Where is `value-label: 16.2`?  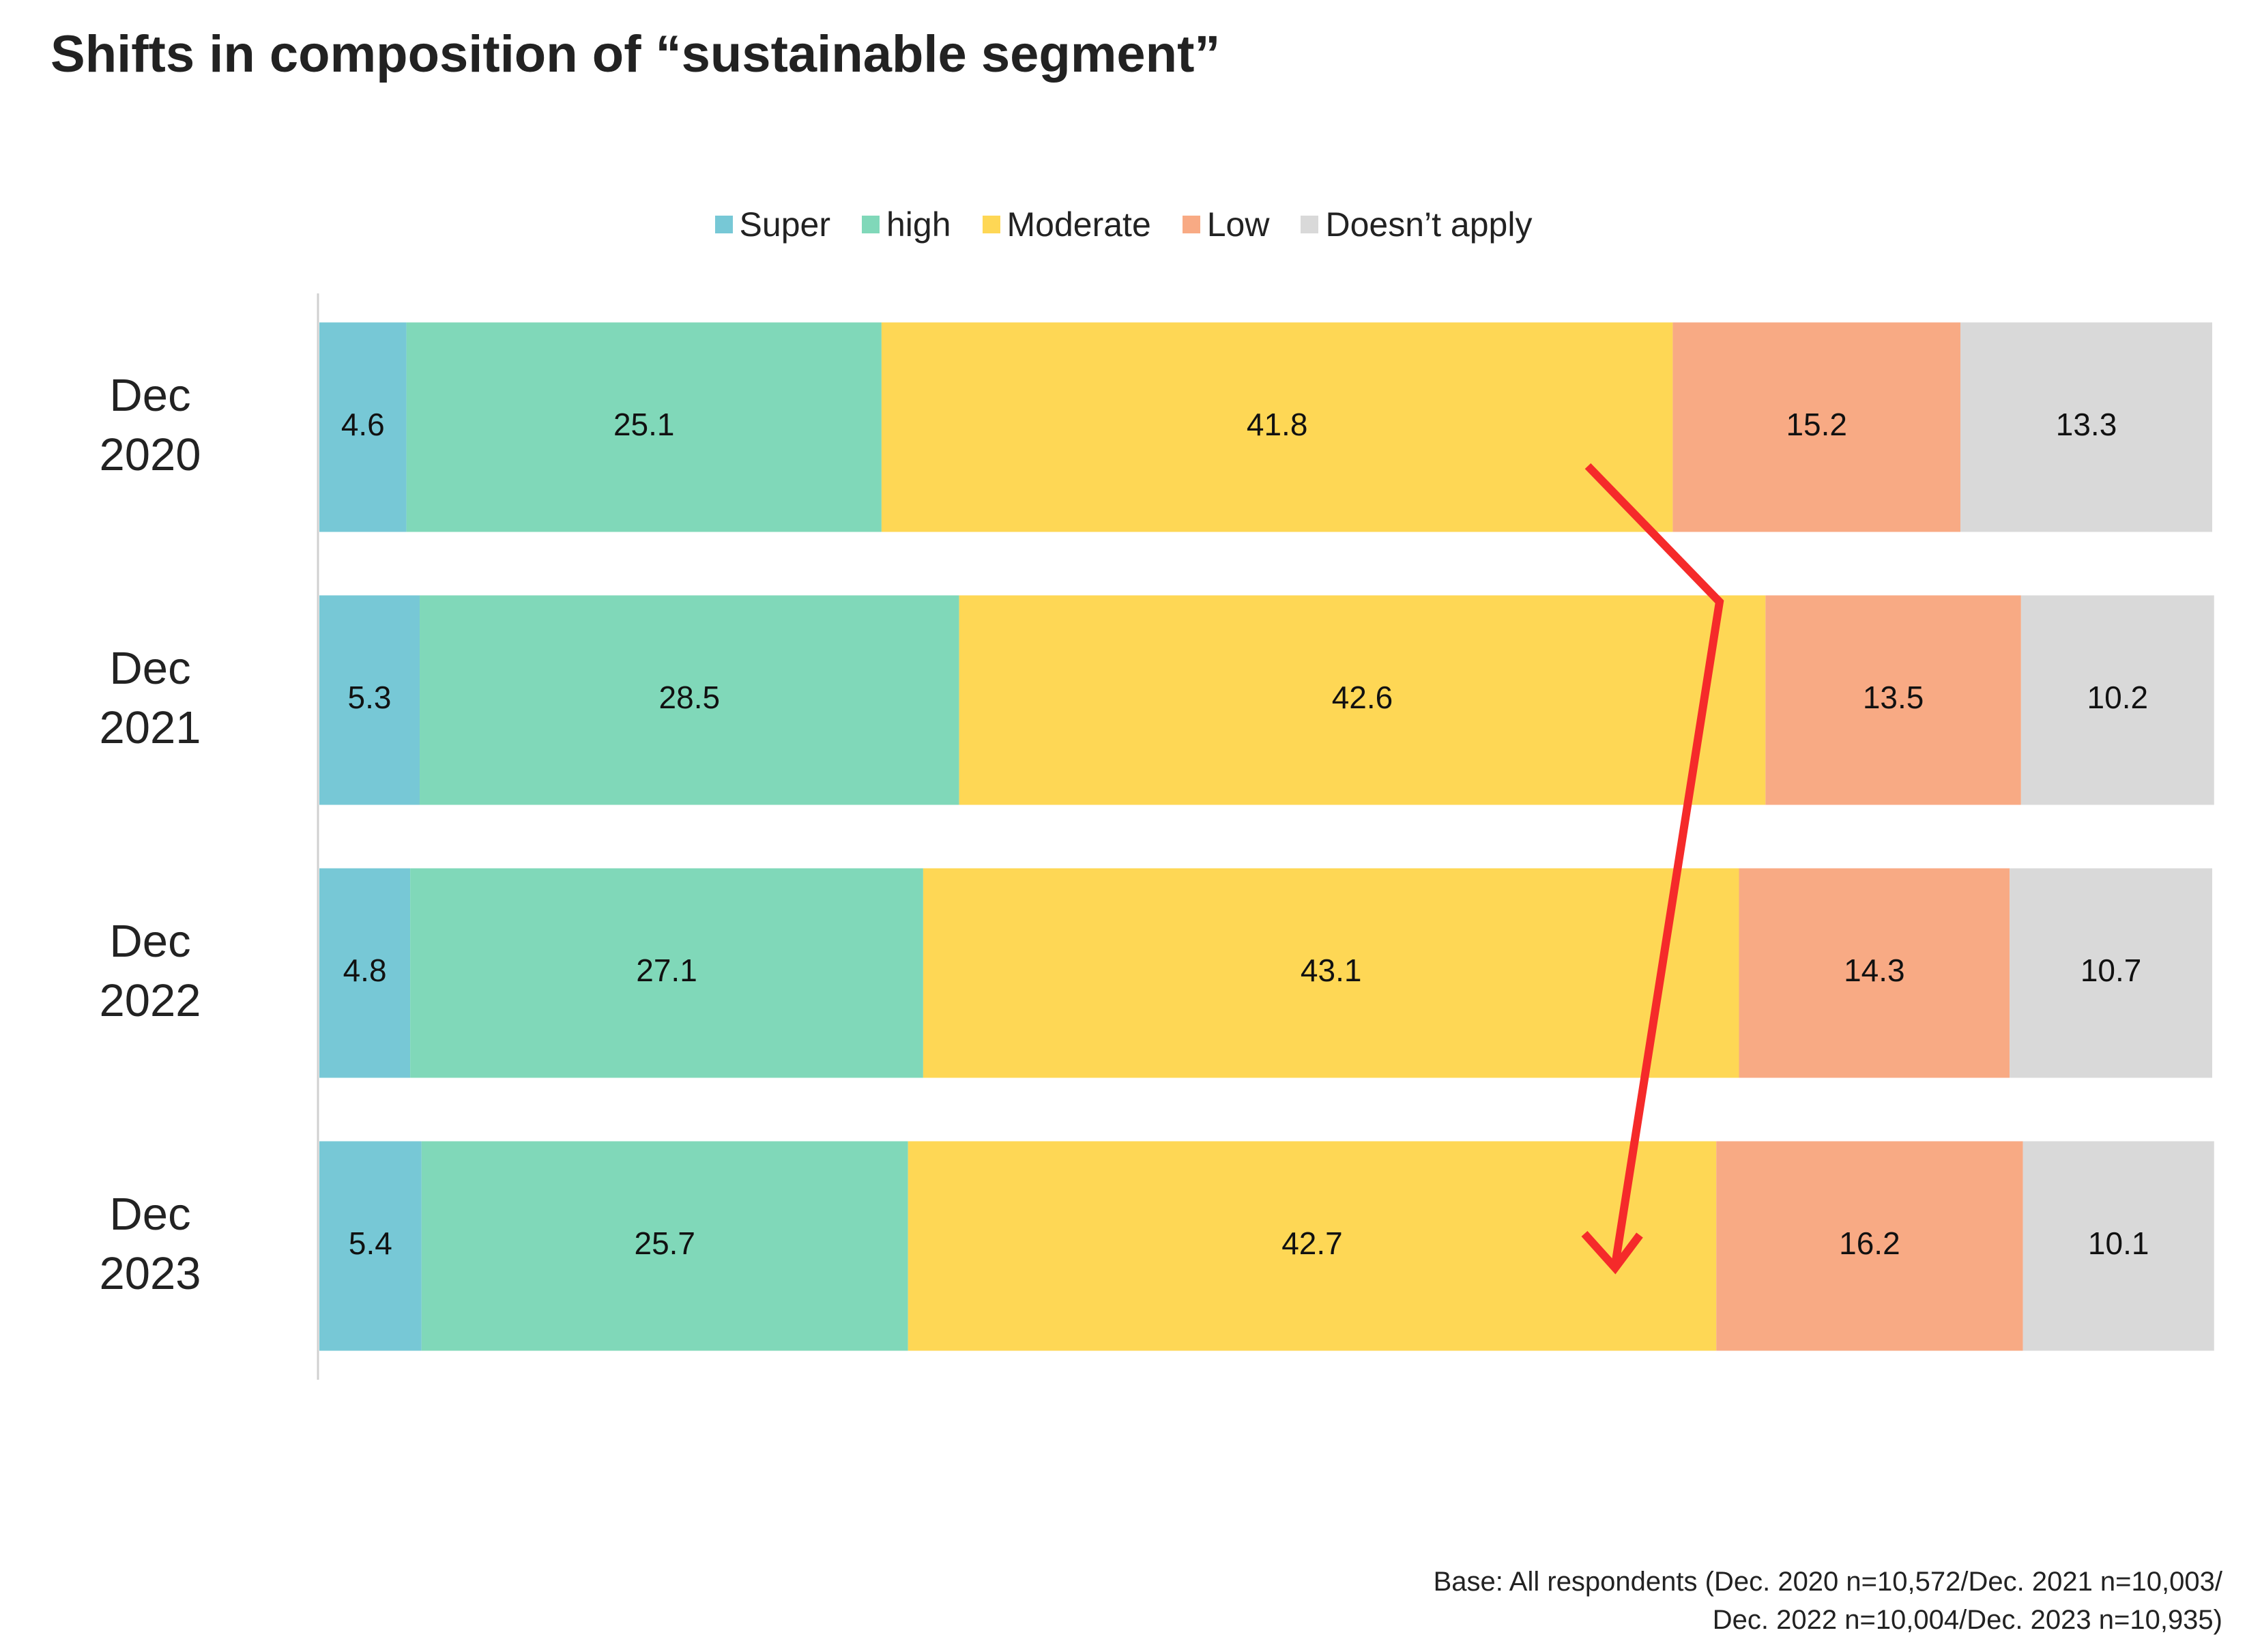
value-label: 16.2 is located at coordinates (1869, 1243).